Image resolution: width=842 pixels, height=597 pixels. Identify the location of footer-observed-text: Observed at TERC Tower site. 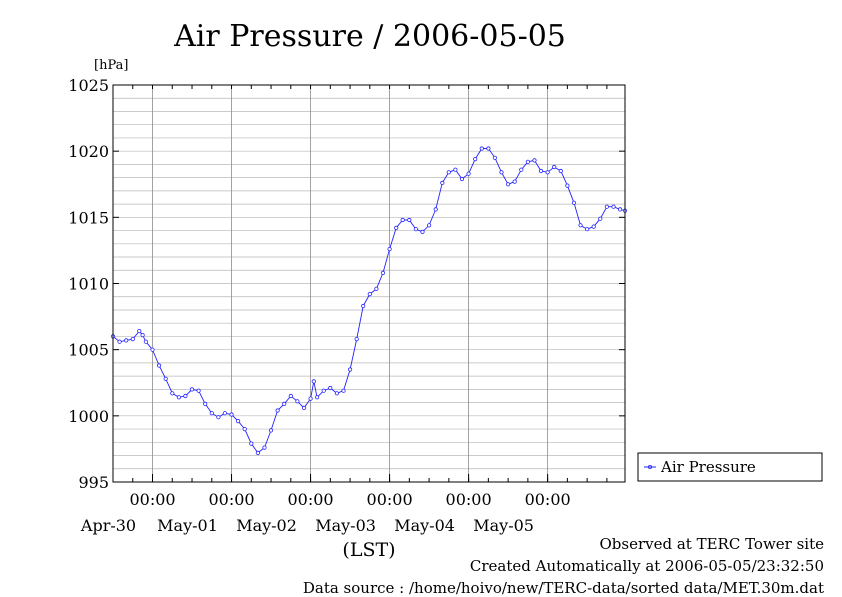
(711, 544).